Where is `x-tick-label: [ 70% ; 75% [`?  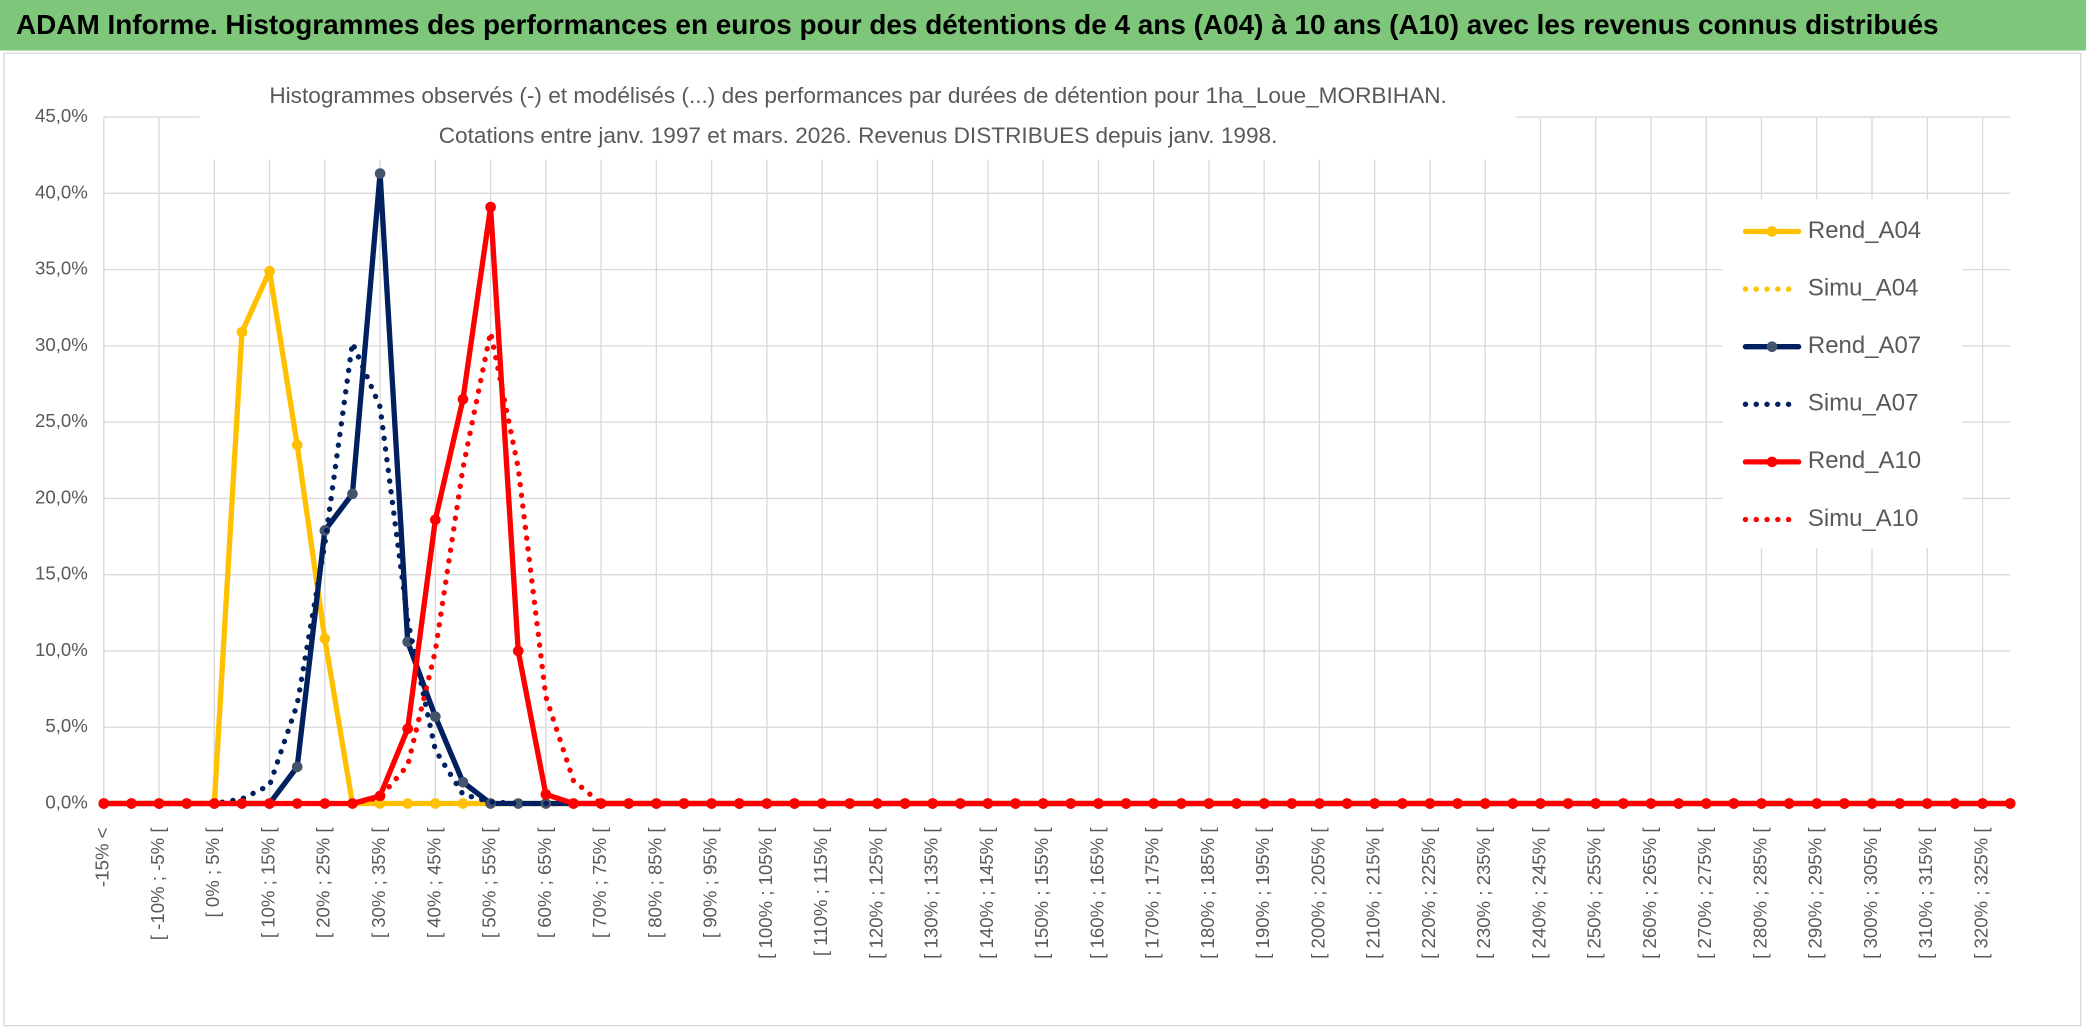 x-tick-label: [ 70% ; 75% [ is located at coordinates (599, 883).